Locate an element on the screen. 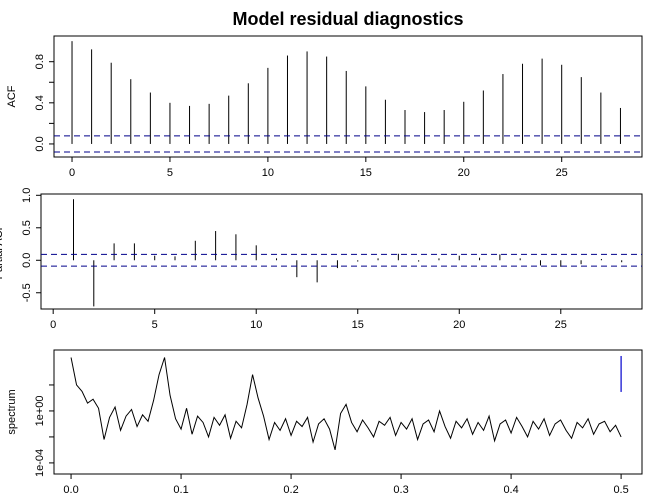 This screenshot has height=494, width=670. x-tick-label: 0.1 is located at coordinates (180, 489).